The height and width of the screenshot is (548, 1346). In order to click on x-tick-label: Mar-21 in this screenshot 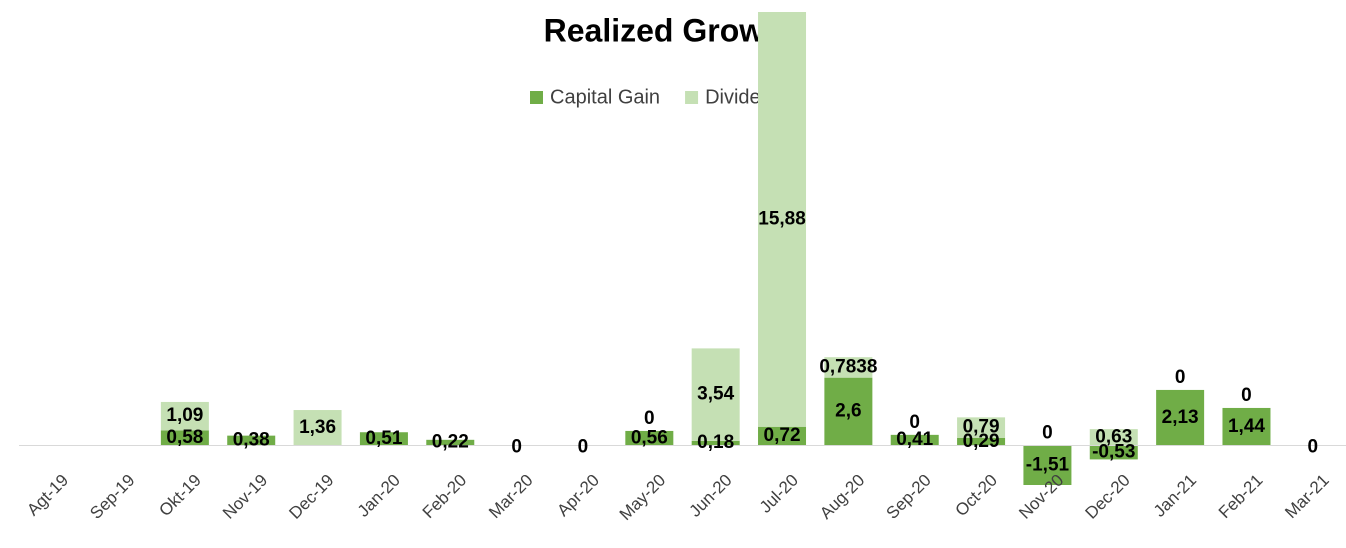, I will do `click(1307, 497)`.